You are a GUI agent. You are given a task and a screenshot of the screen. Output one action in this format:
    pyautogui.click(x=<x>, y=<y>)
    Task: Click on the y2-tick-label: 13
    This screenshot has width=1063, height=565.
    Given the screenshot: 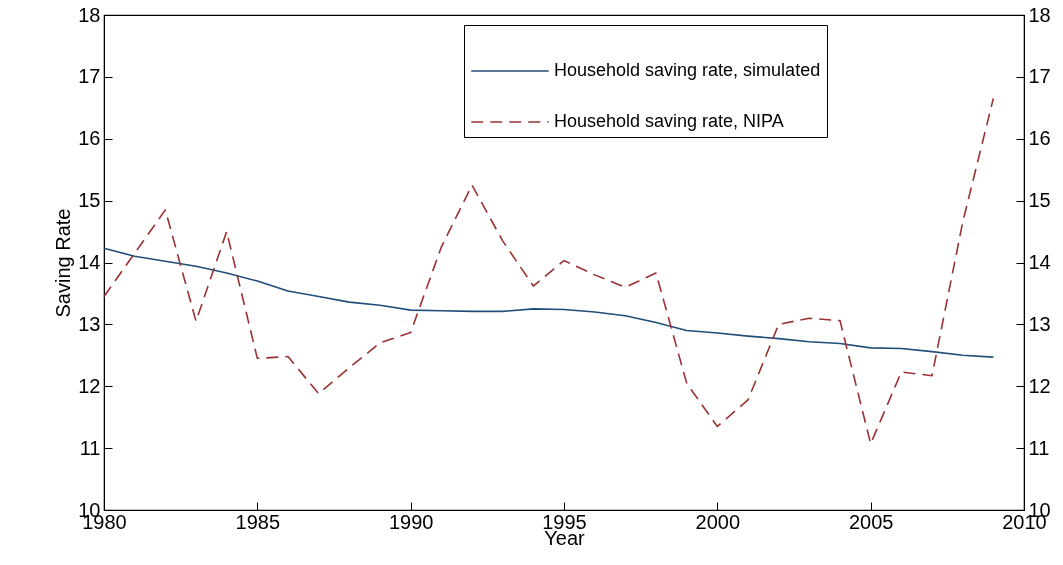 What is the action you would take?
    pyautogui.click(x=1039, y=323)
    